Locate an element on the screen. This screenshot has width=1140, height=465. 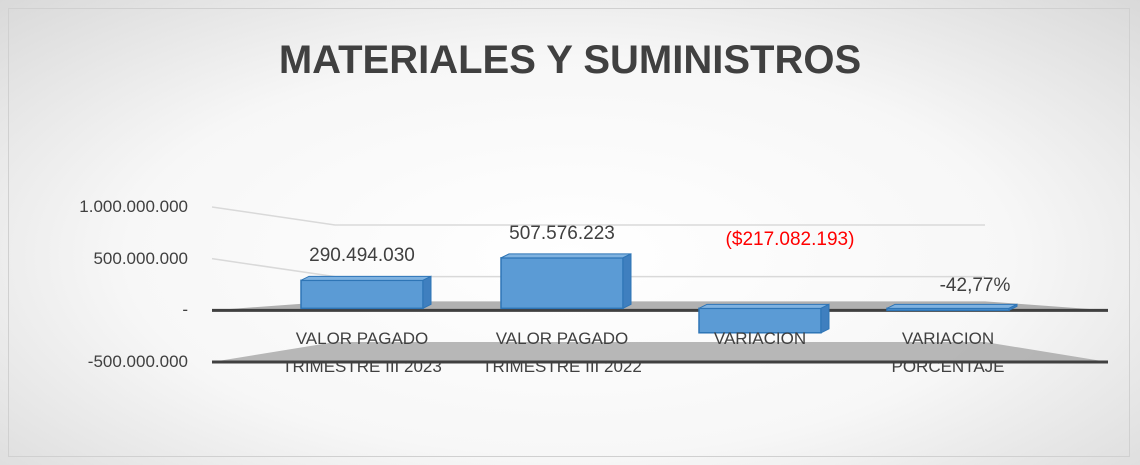
data-label: 507.576.223 is located at coordinates (562, 233).